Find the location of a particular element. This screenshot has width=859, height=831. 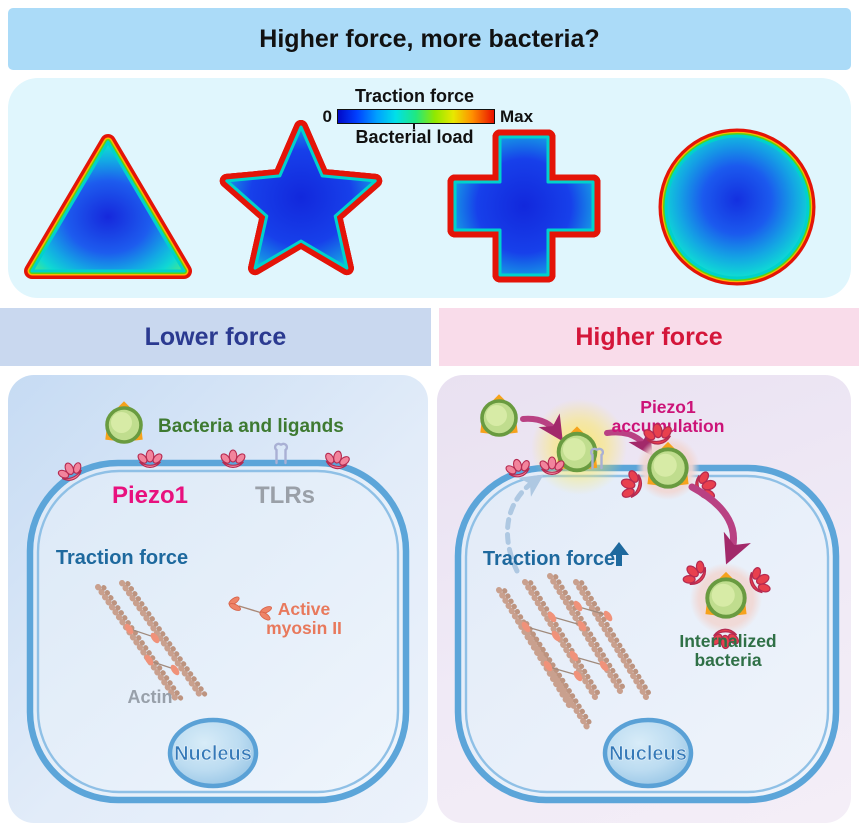

lower-force-label: Lower force is located at coordinates (215, 336).